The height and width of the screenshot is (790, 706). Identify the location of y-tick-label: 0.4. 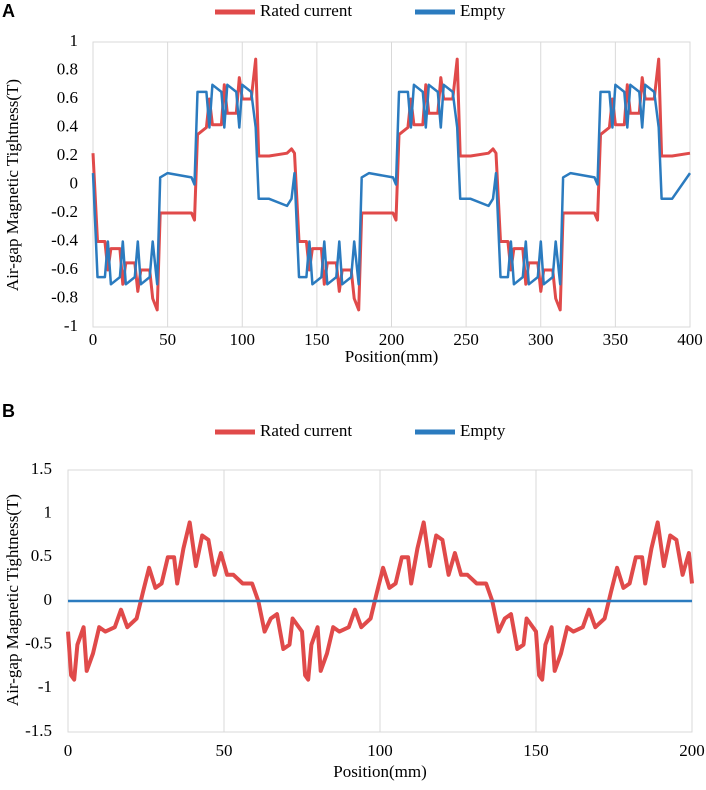
(68, 125).